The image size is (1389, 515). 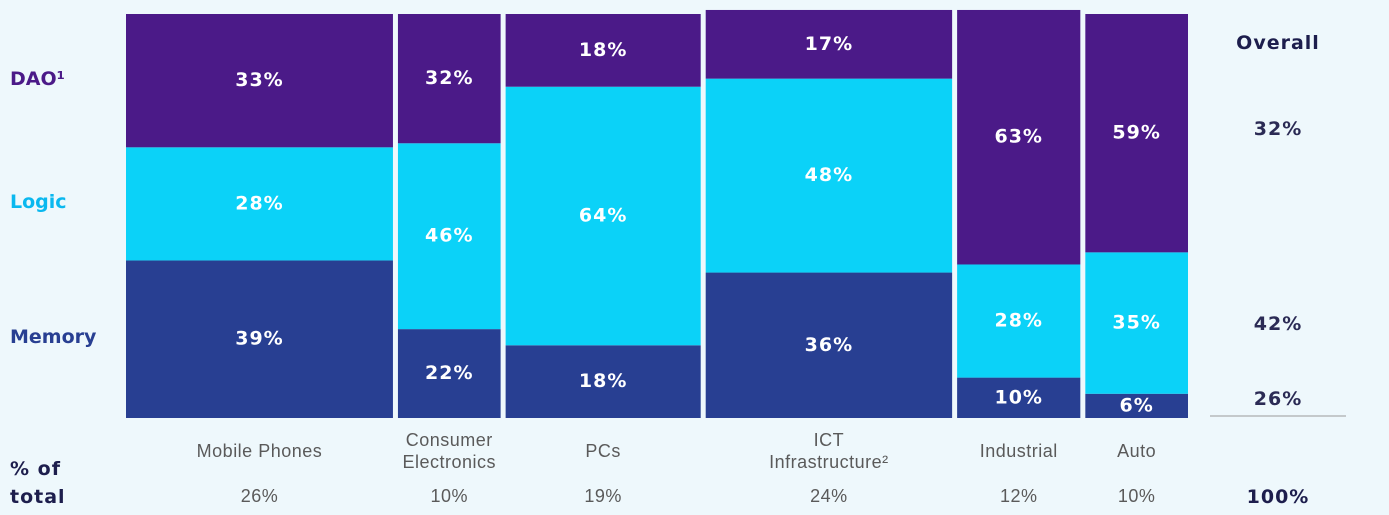 What do you see at coordinates (259, 496) in the screenshot?
I see `share-label: 26%` at bounding box center [259, 496].